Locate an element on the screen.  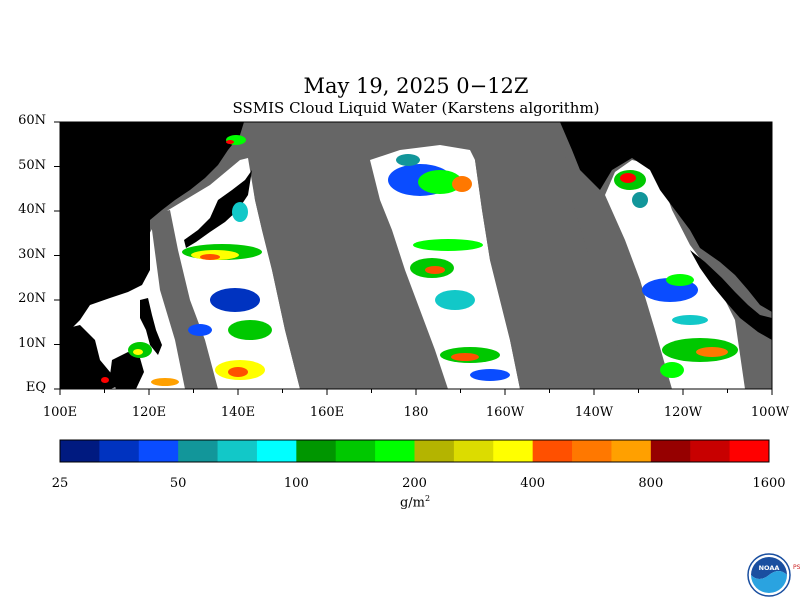
latitude-label: 60N is located at coordinates (32, 120).